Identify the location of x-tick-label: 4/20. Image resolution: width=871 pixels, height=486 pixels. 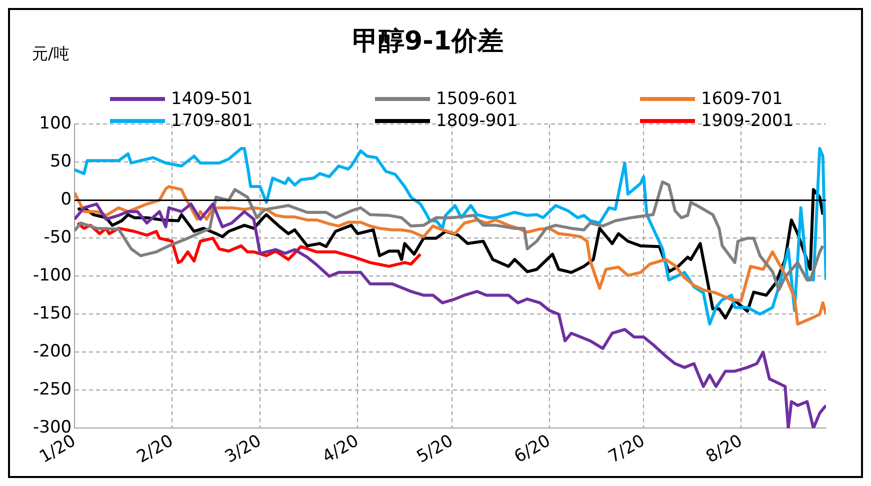
(340, 449).